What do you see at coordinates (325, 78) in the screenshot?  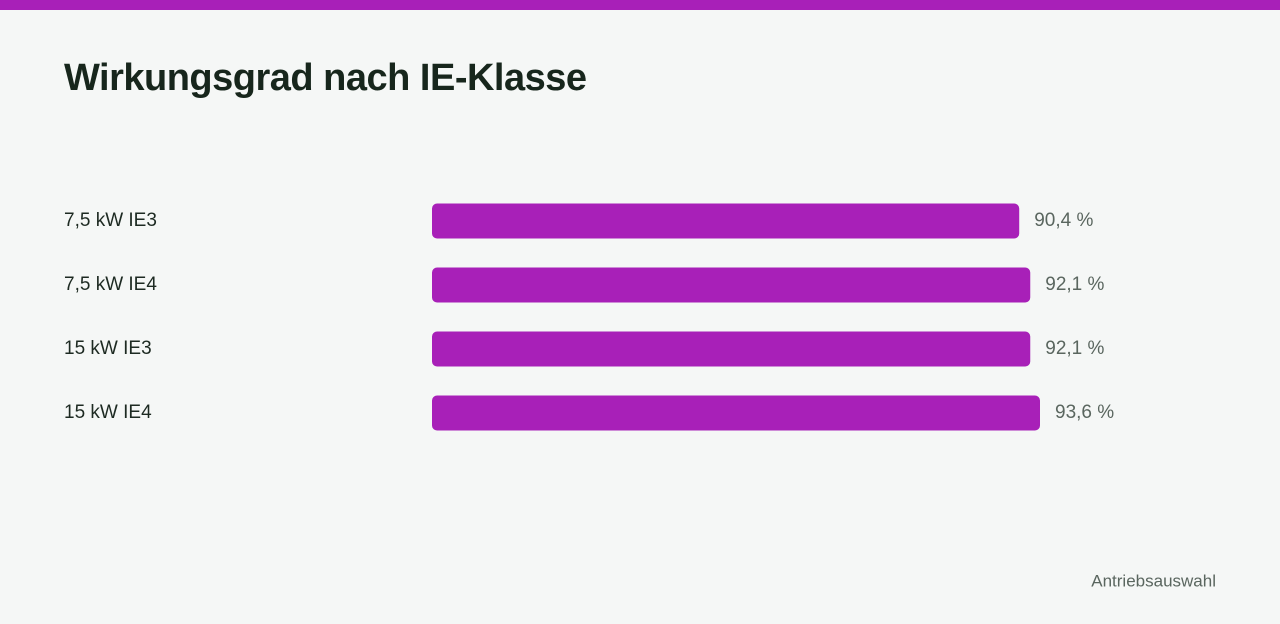 I see `chart-title: Wirkungsgrad nach IE-Klasse` at bounding box center [325, 78].